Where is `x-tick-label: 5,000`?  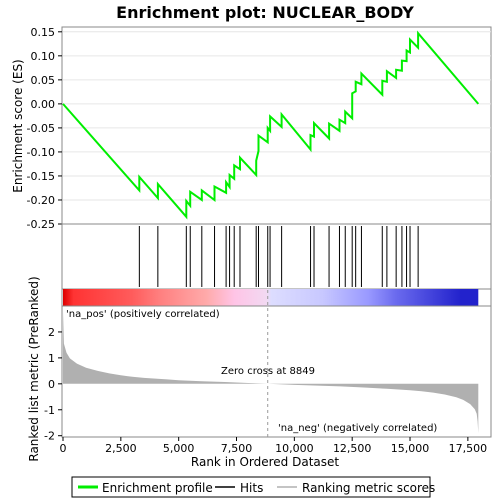
x-tick-label: 5,000 is located at coordinates (179, 448).